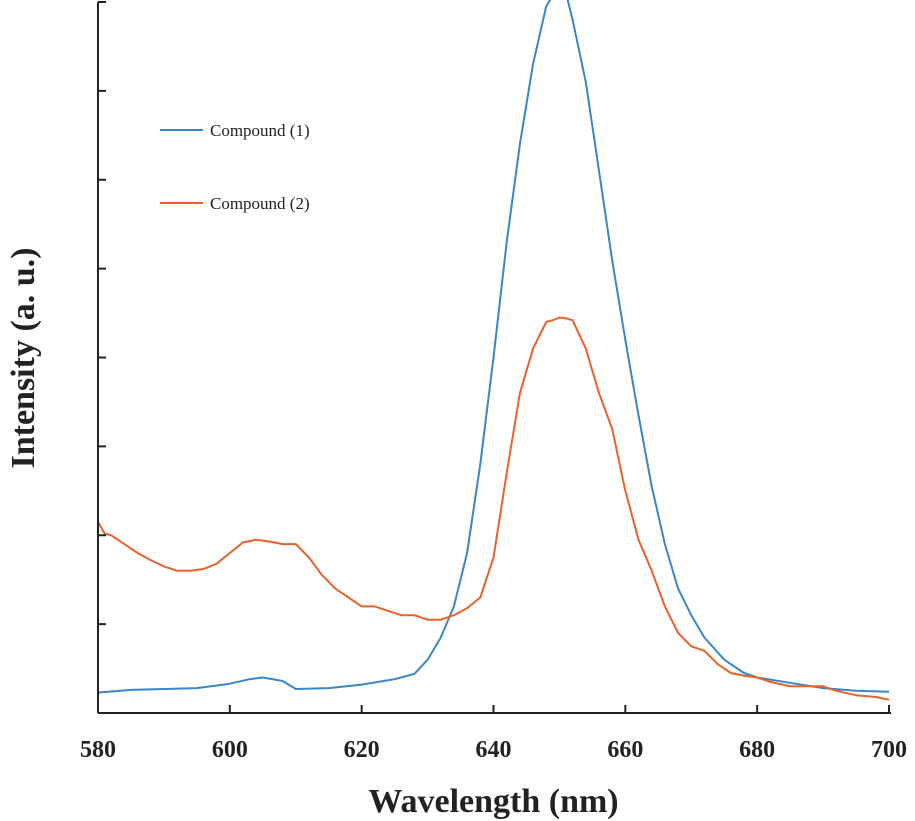 Image resolution: width=915 pixels, height=821 pixels. What do you see at coordinates (235, 167) in the screenshot?
I see `legend: Compound (1) Compound (2)` at bounding box center [235, 167].